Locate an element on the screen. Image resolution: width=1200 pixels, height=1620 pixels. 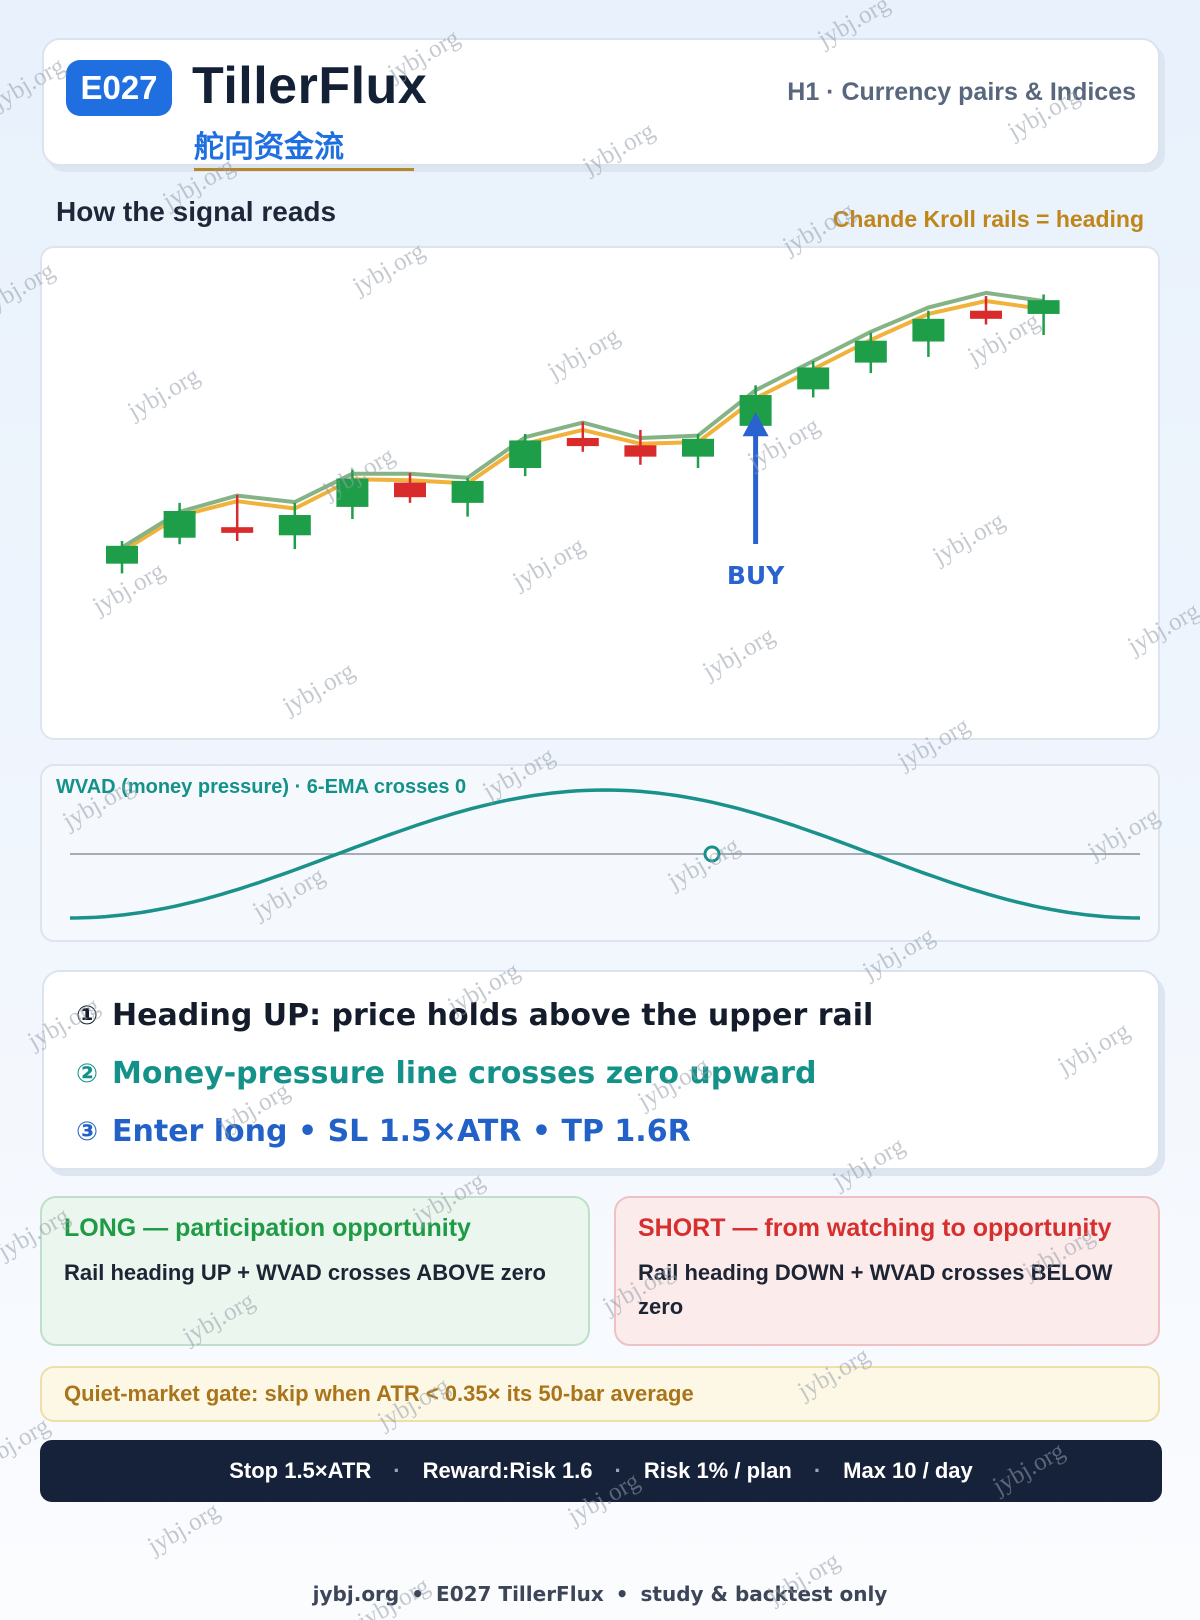
footer-item: E027 TillerFlux is located at coordinates (520, 1594).